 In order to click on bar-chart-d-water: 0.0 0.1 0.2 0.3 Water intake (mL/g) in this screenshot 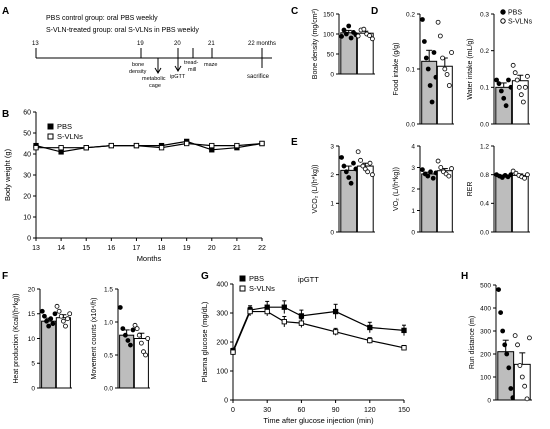, I will do `click(498, 69)`.